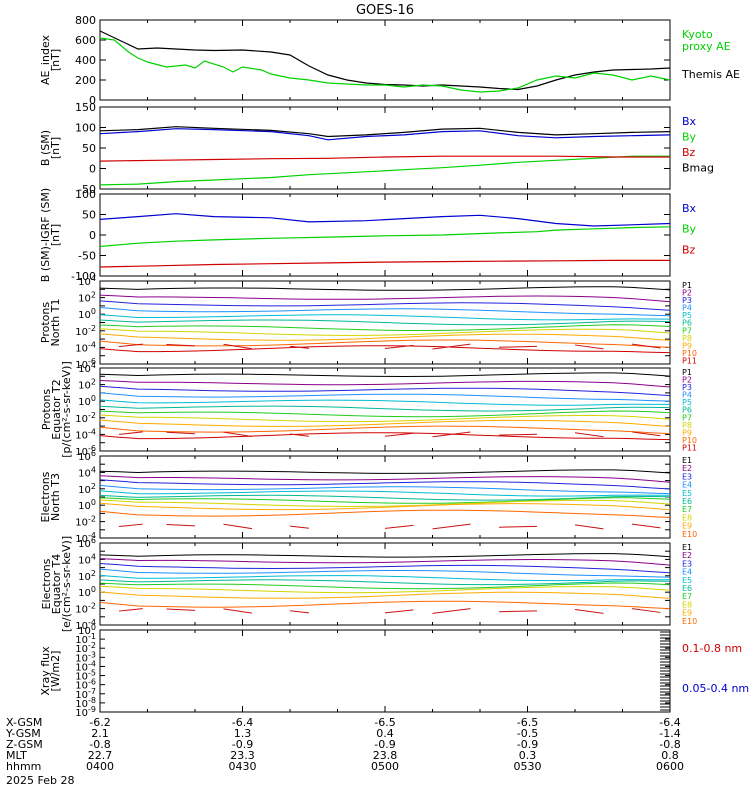  Describe the element at coordinates (87, 456) in the screenshot. I see `y-tick-label: 10⁶` at that location.